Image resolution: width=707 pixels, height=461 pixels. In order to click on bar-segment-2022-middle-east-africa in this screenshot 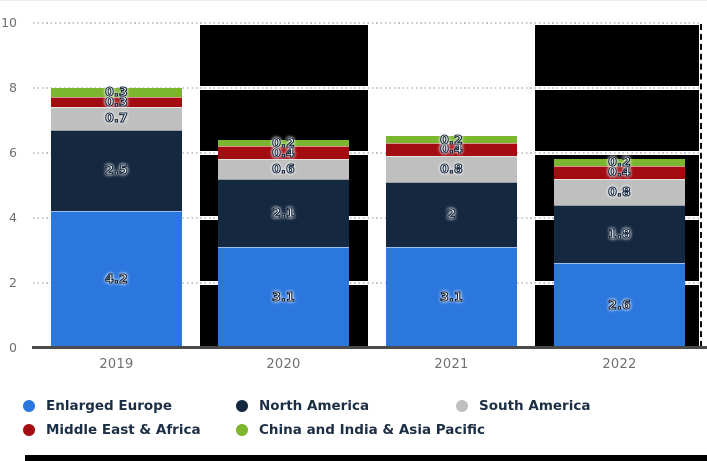, I will do `click(619, 172)`.